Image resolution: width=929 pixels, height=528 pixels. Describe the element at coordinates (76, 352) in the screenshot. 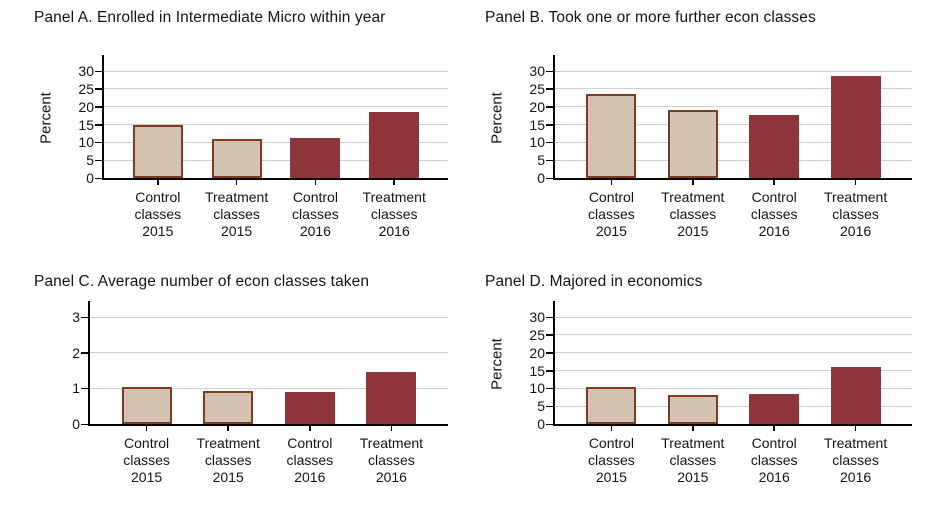

I see `y-tick-label: 2` at that location.